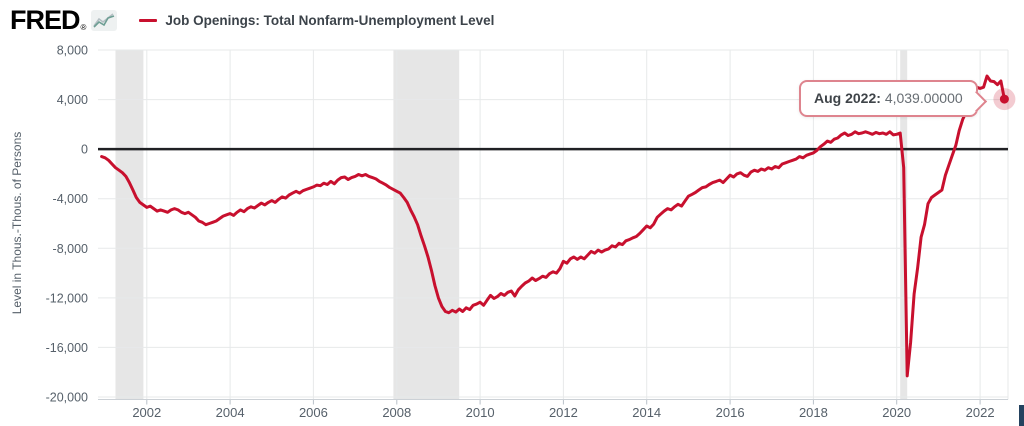  Describe the element at coordinates (104, 20) in the screenshot. I see `fred-sparkline-icon` at that location.